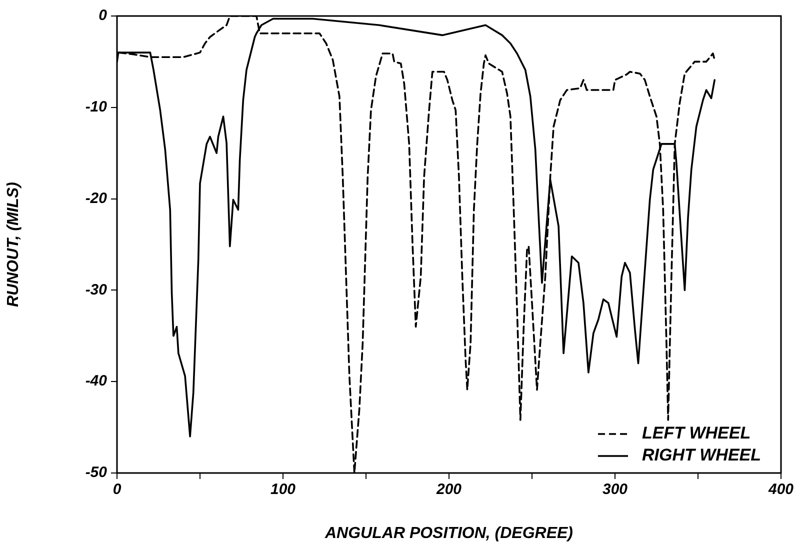  What do you see at coordinates (117, 489) in the screenshot?
I see `x-tick-label: 0` at bounding box center [117, 489].